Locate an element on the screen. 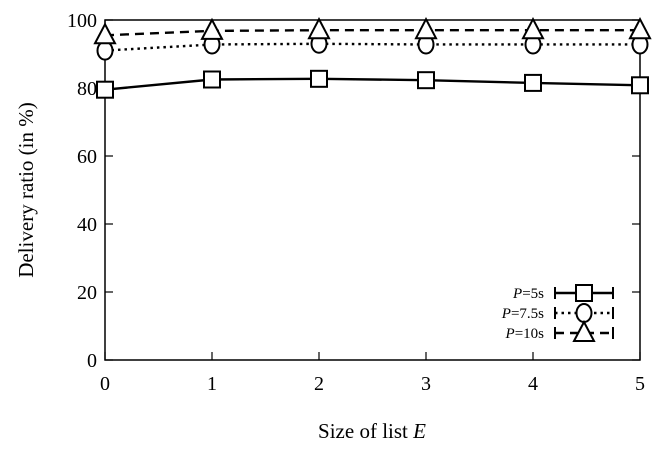  legend-marker-circle is located at coordinates (584, 313).